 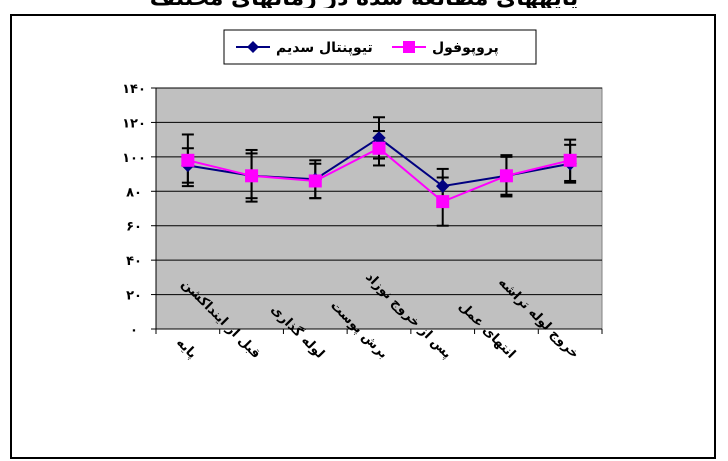 What do you see at coordinates (134, 158) in the screenshot?
I see `y-tick-label: ۱٠٠` at bounding box center [134, 158].